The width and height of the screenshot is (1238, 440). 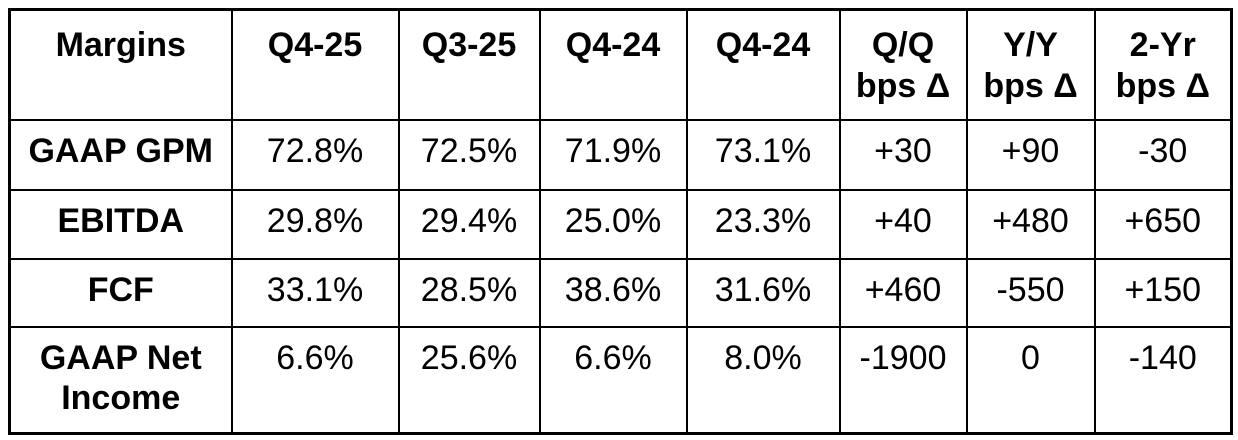 What do you see at coordinates (1163, 292) in the screenshot?
I see `table-cell: +150` at bounding box center [1163, 292].